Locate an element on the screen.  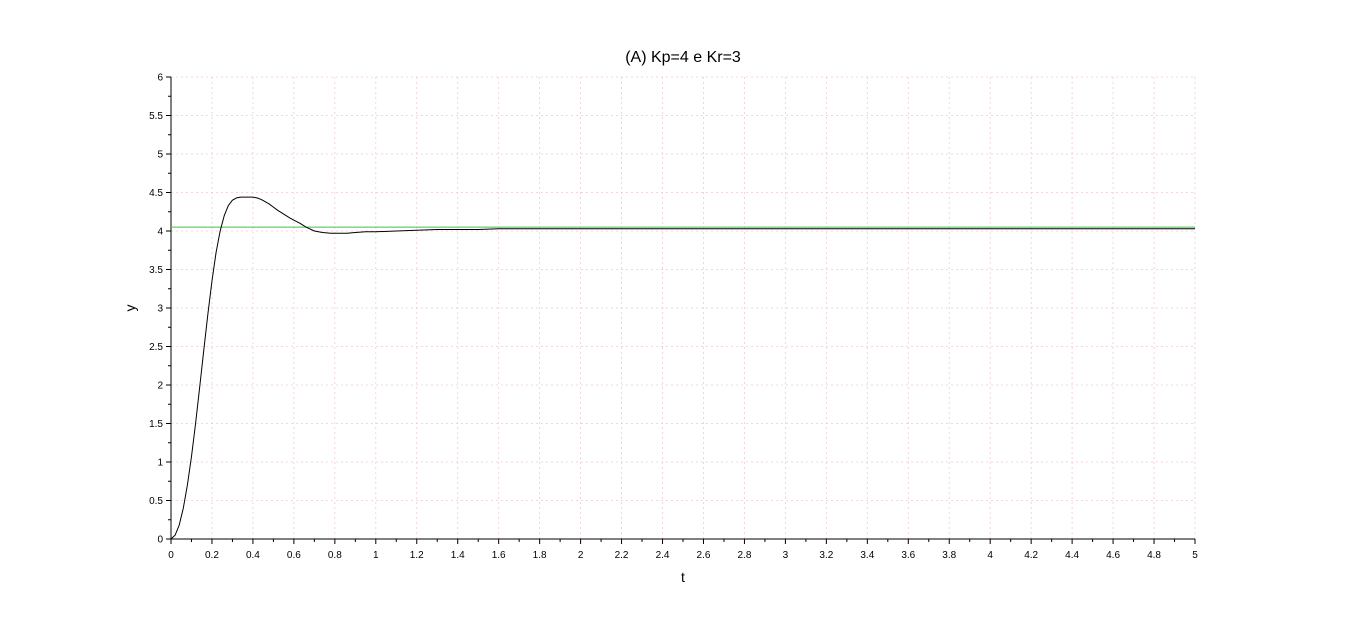
y-tick-label: 1.5 is located at coordinates (156, 424).